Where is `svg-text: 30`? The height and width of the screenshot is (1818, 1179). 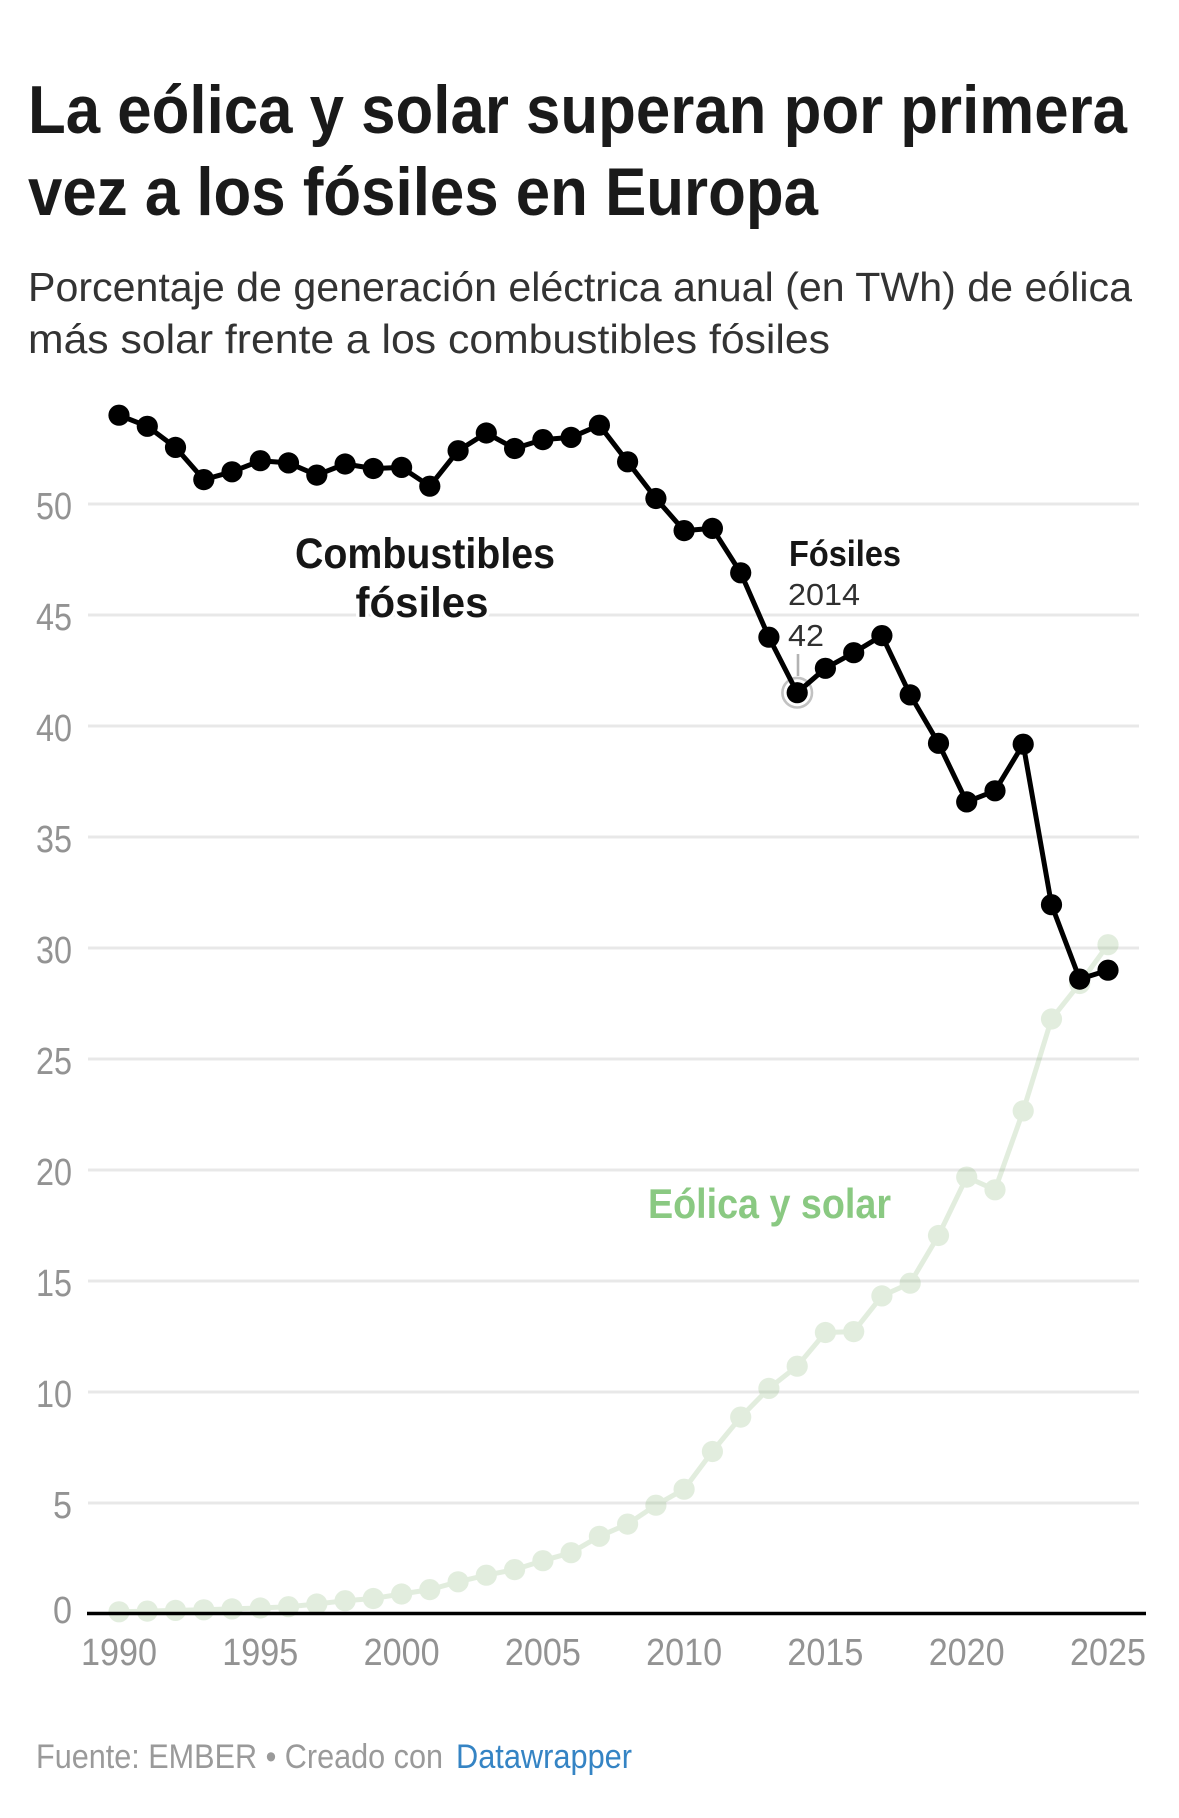
svg-text: 30 is located at coordinates (54, 951).